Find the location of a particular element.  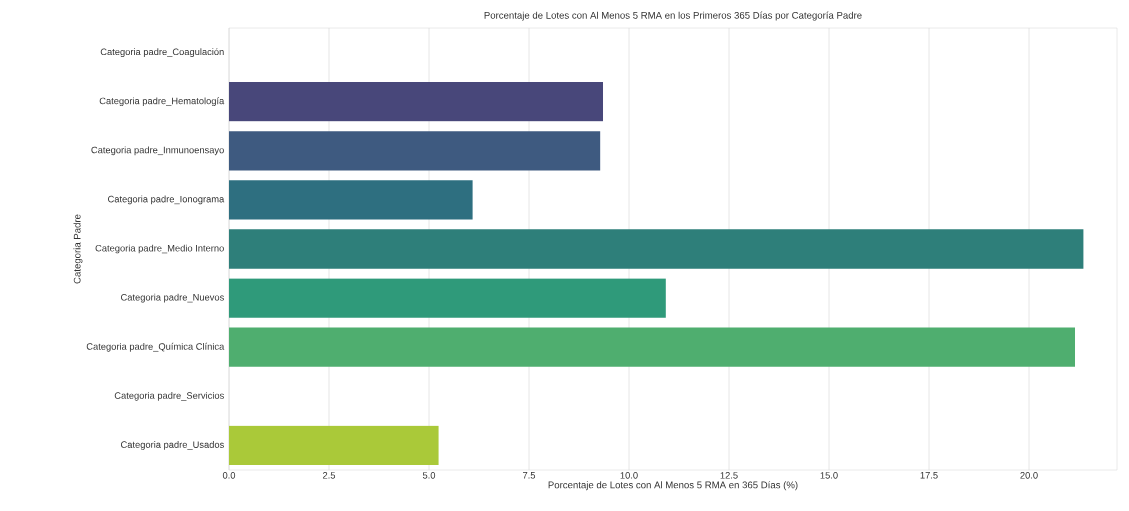

x-tick-label: 15.0 is located at coordinates (829, 475).